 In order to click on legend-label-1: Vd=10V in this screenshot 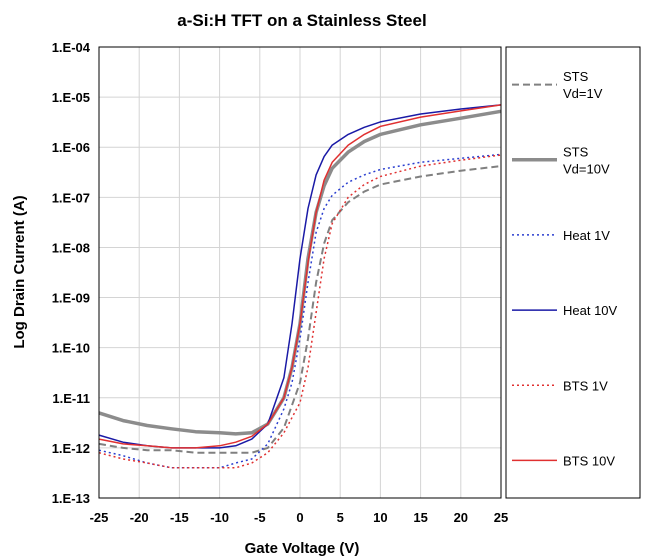, I will do `click(586, 168)`.